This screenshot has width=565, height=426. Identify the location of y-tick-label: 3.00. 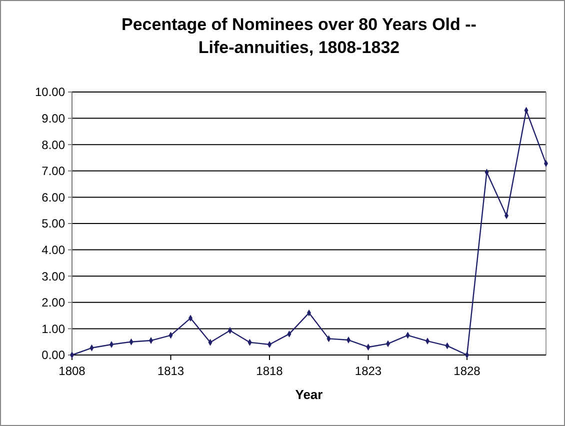
(54, 276).